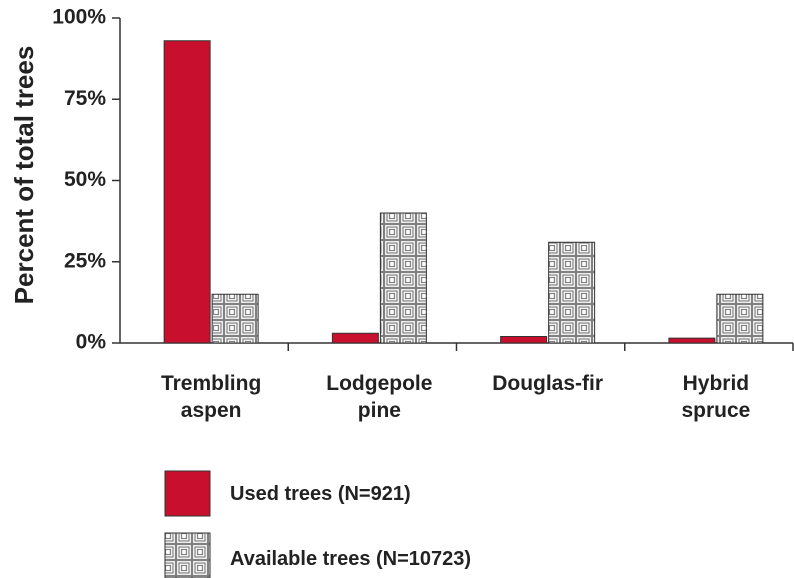 The image size is (794, 578). I want to click on x-tick-label: Trembling aspen, so click(211, 397).